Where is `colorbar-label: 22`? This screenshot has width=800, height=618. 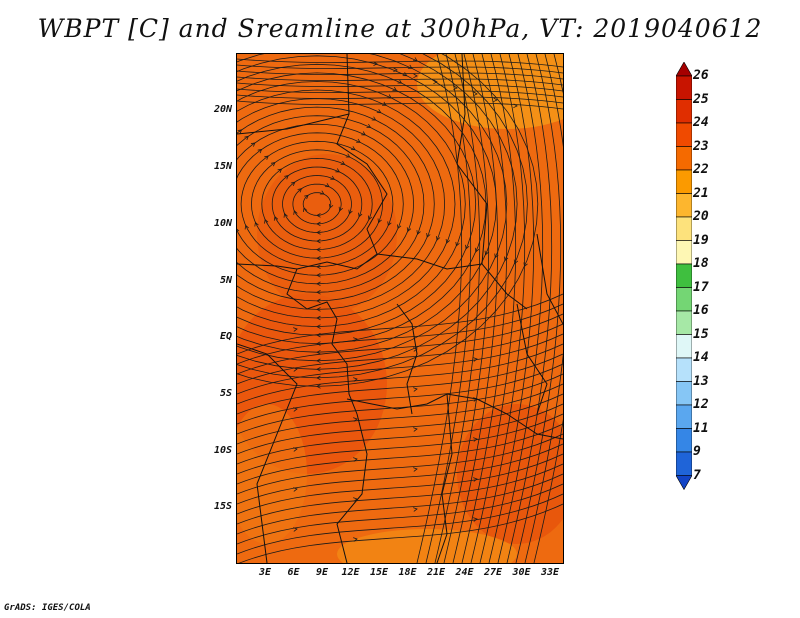 colorbar-label: 22 is located at coordinates (701, 169).